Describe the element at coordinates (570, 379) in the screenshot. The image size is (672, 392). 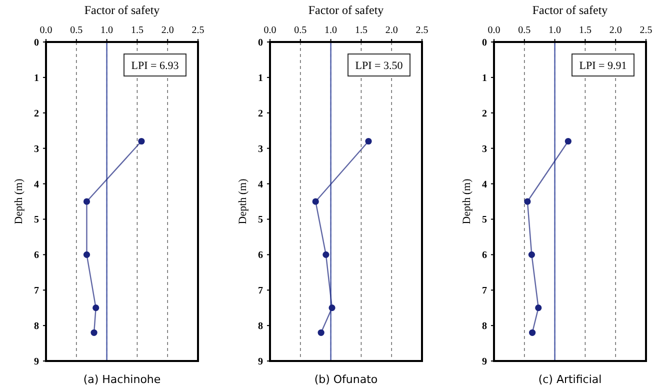
I see `text: (c) Artificial` at that location.